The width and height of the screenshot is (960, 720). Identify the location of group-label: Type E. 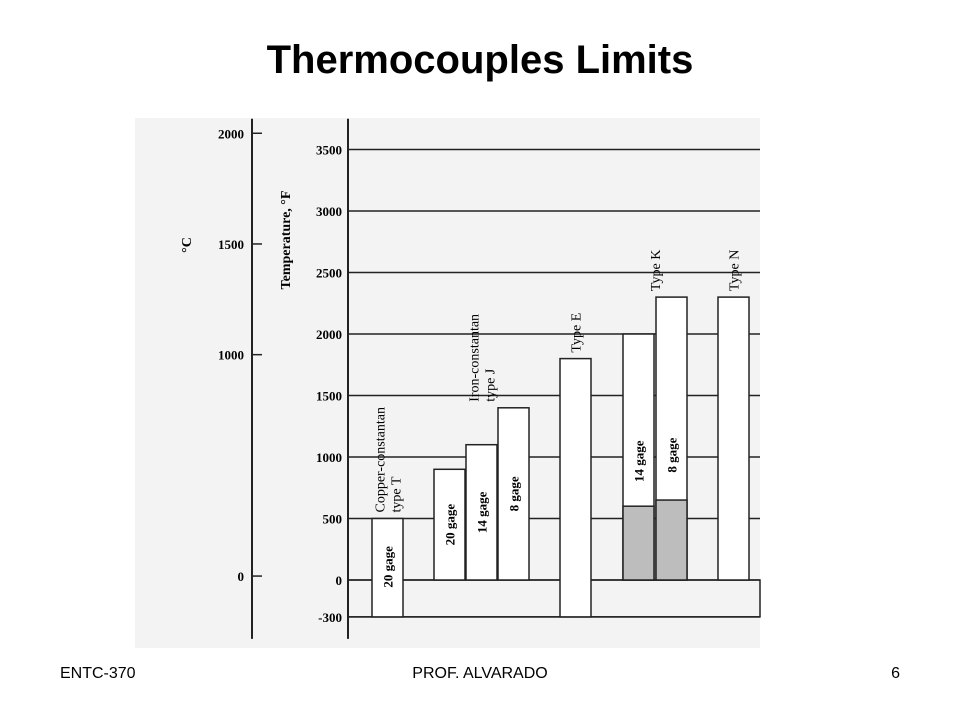
(577, 333).